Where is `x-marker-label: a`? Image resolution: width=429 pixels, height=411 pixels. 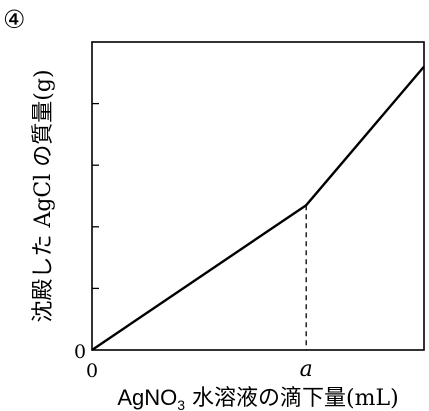 x-marker-label: a is located at coordinates (306, 369).